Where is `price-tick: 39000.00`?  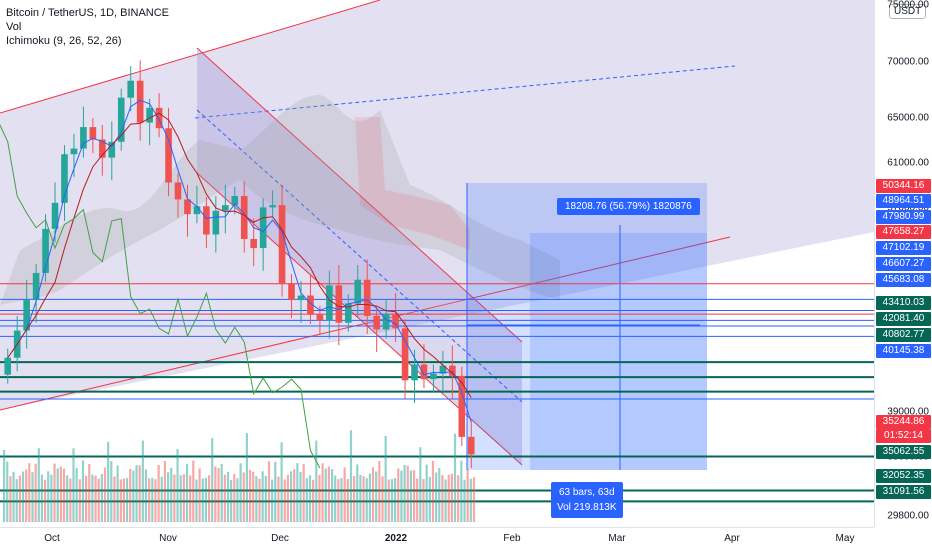 price-tick: 39000.00 is located at coordinates (908, 412).